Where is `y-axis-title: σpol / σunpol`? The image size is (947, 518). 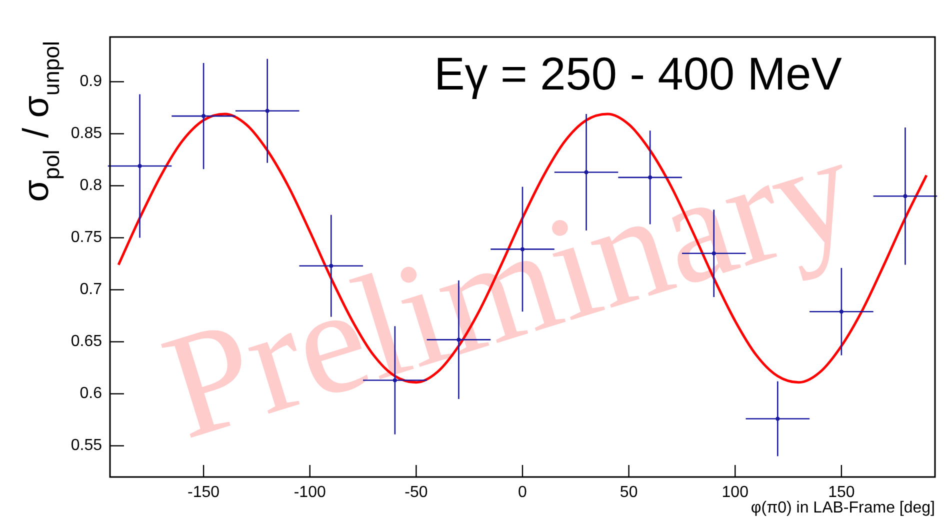
y-axis-title: σpol / σunpol is located at coordinates (39, 121).